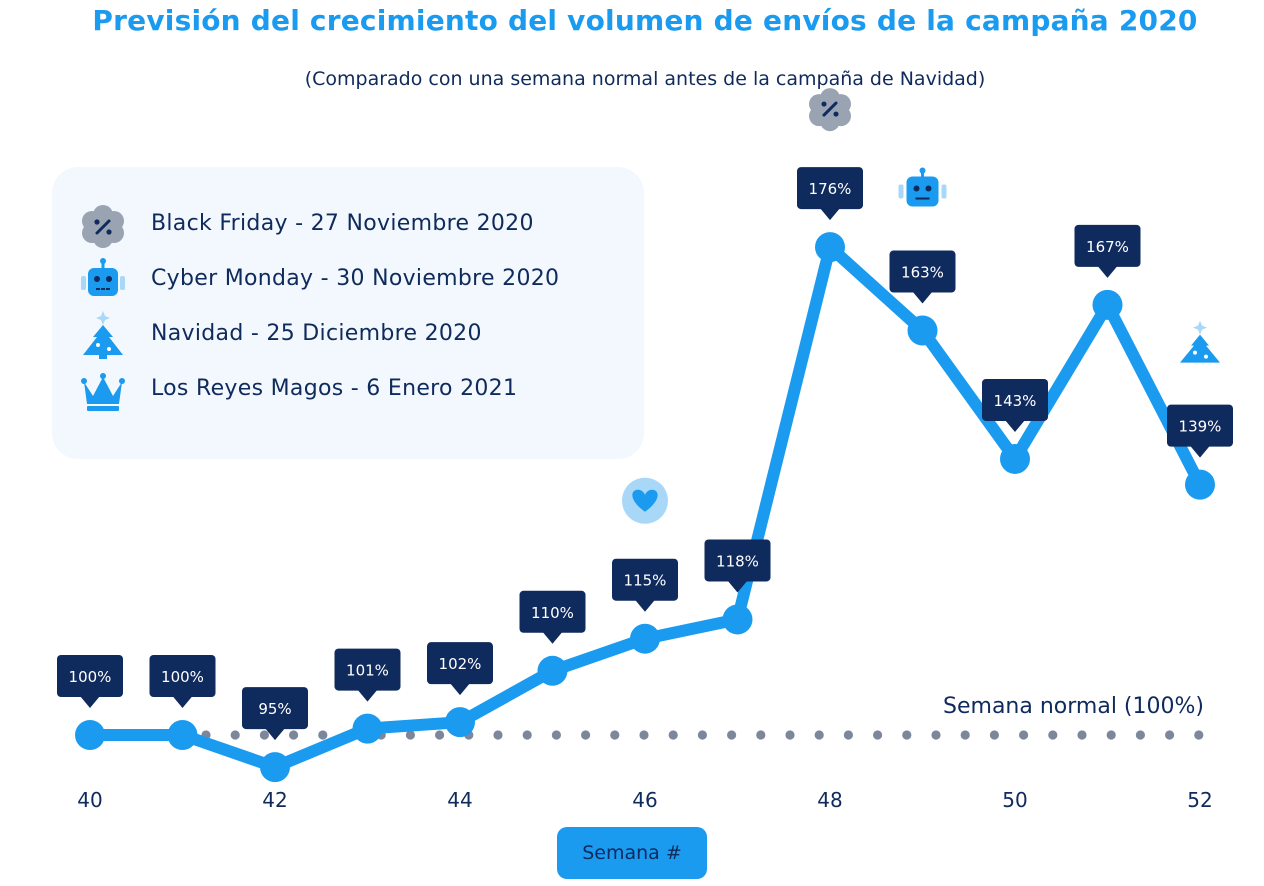 The height and width of the screenshot is (886, 1264). I want to click on data-label: 100%, so click(90, 681).